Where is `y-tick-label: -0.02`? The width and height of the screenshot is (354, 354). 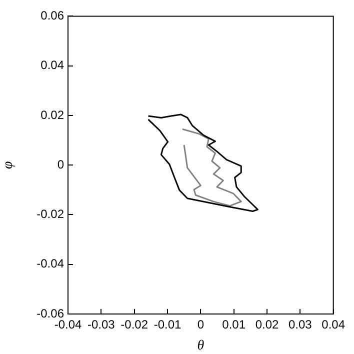
y-tick-label: -0.02 is located at coordinates (50, 214).